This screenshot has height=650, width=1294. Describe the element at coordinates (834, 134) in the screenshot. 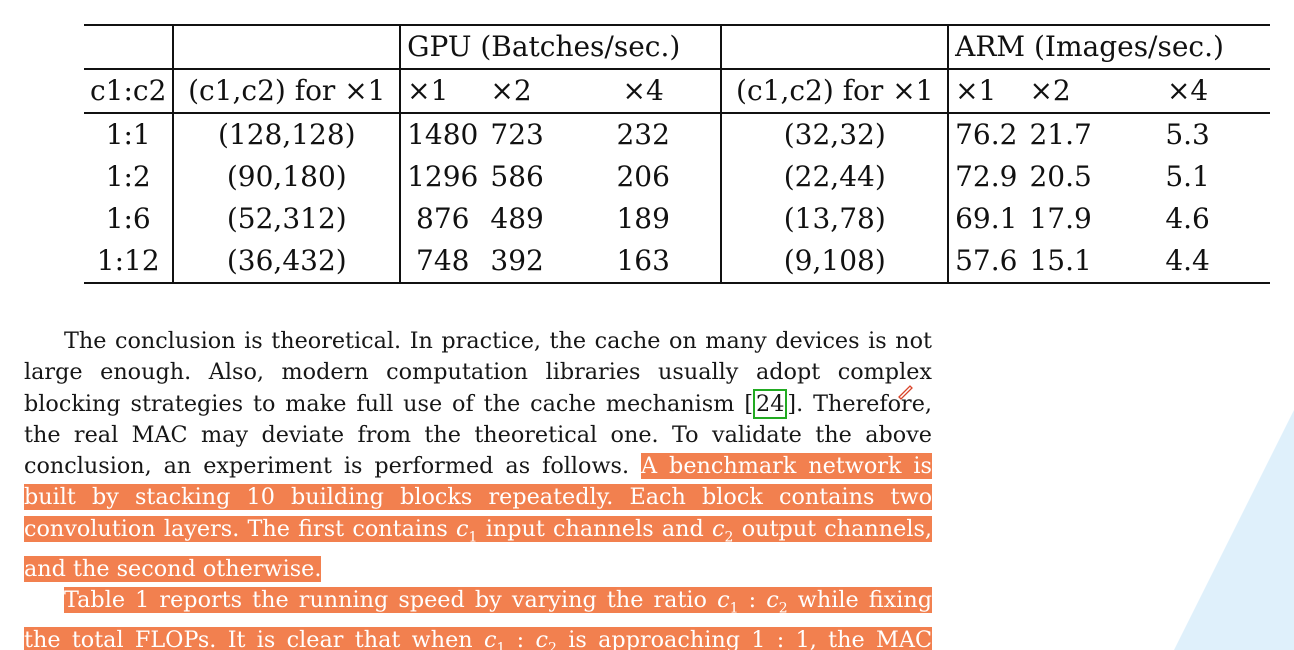

I see `cell-arm-channels: (32,32)` at that location.